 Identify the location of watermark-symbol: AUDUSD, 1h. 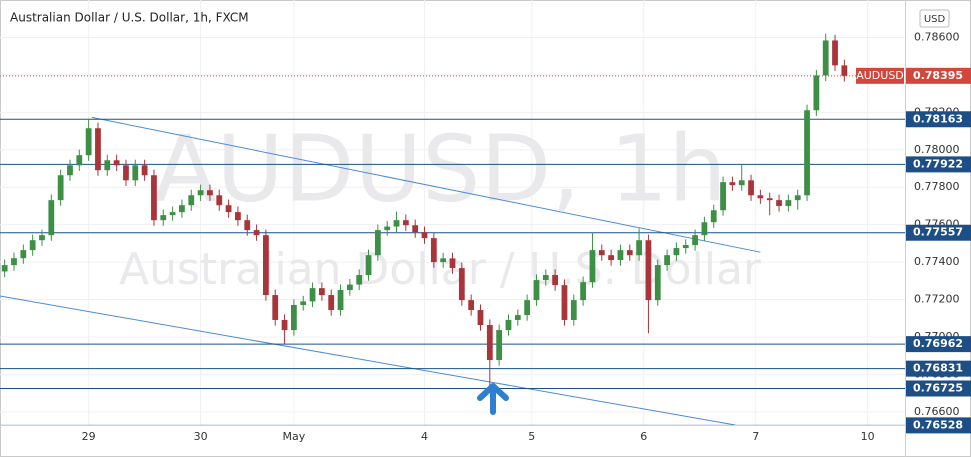
(439, 168).